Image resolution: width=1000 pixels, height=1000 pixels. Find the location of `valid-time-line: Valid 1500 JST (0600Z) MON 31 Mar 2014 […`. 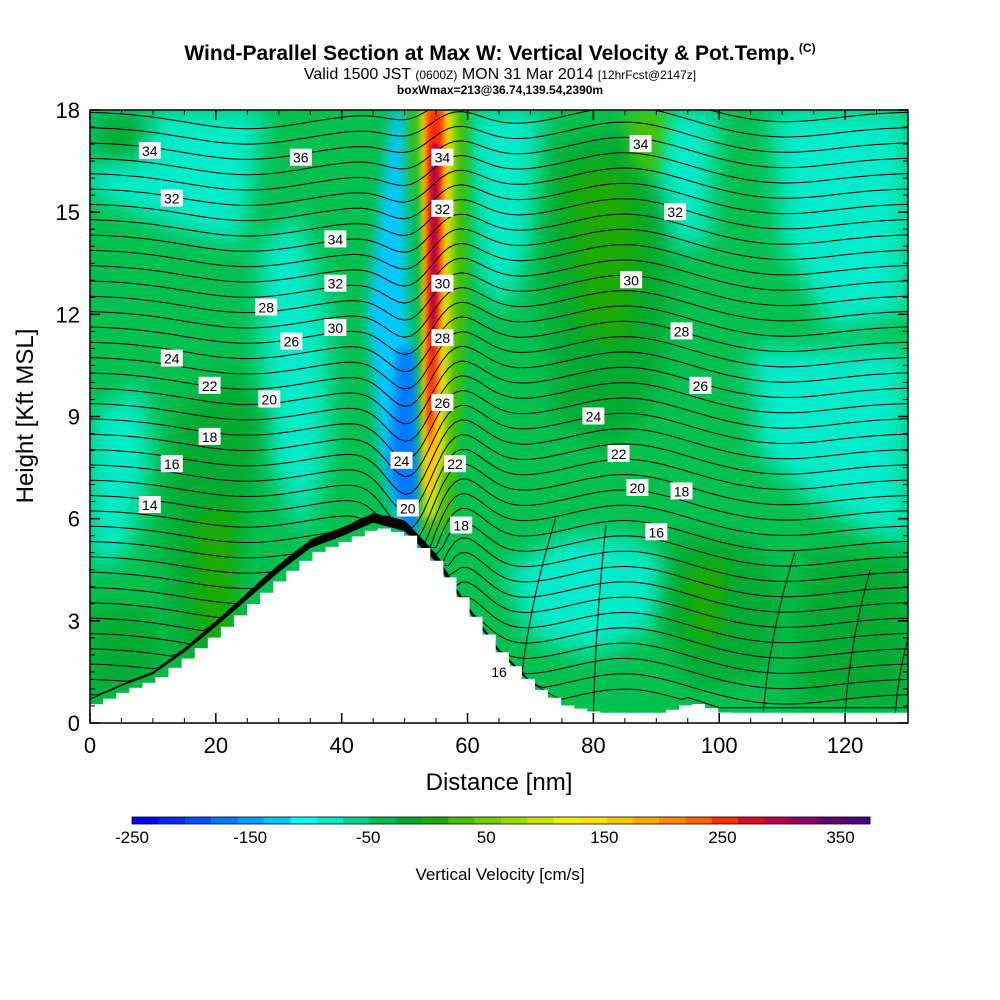

valid-time-line: Valid 1500 JST (0600Z) MON 31 Mar 2014 [… is located at coordinates (500, 75).